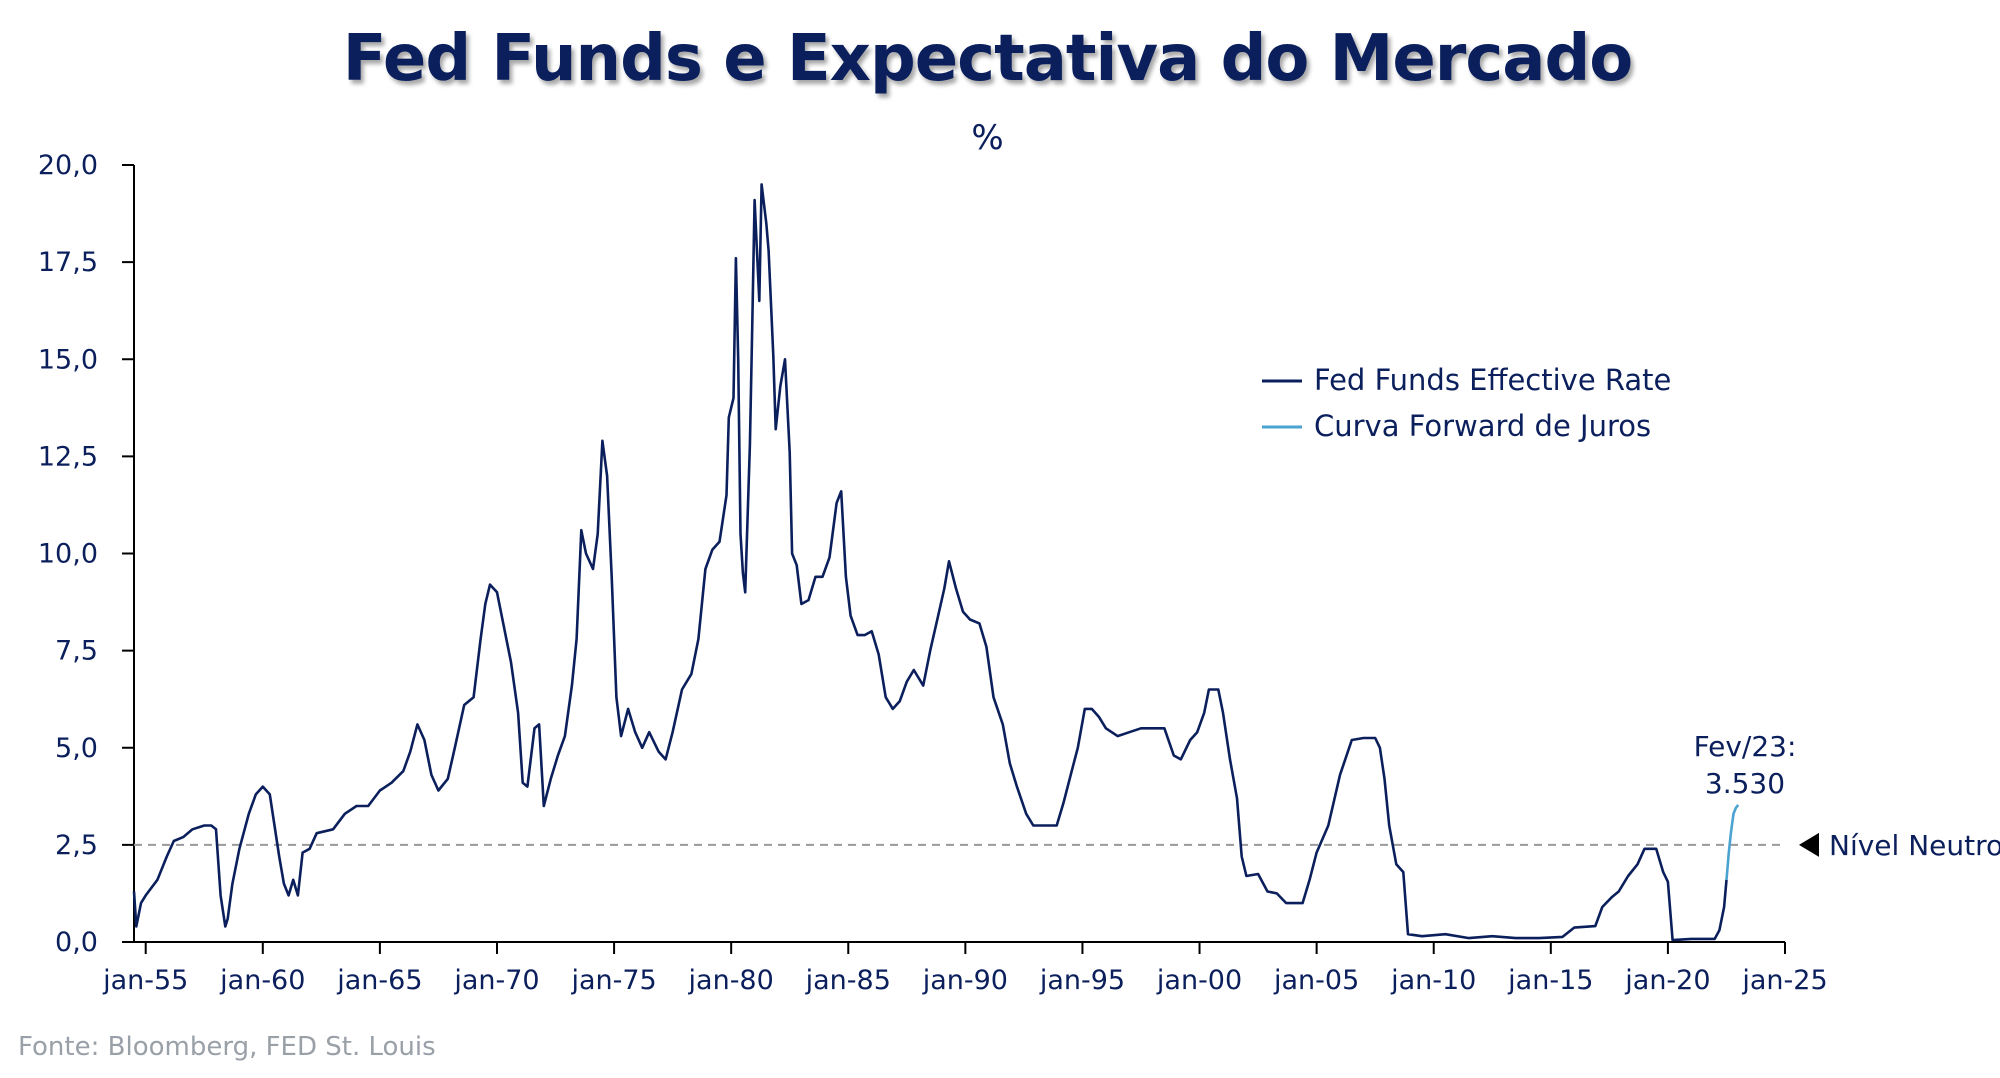  I want to click on annotations: Fev/23: 3.530, so click(1745, 765).